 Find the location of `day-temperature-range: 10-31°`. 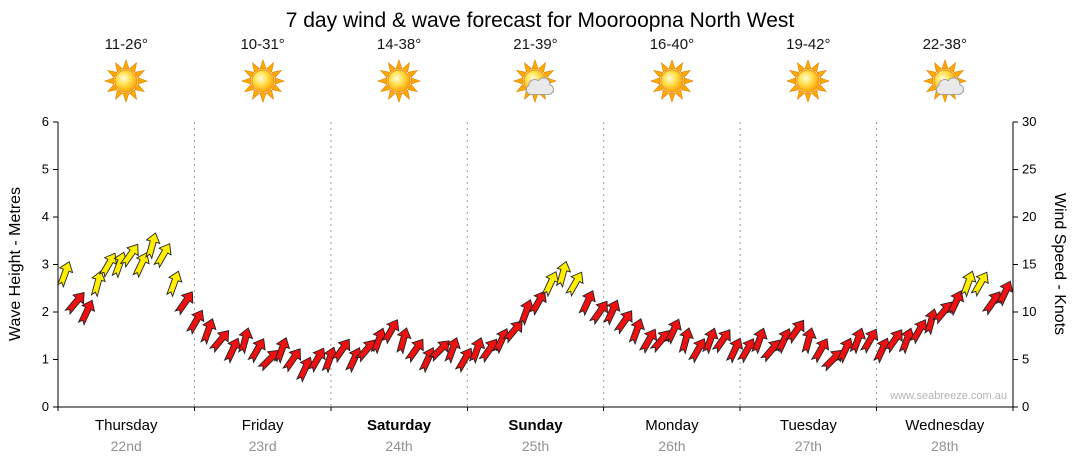

day-temperature-range: 10-31° is located at coordinates (262, 44).